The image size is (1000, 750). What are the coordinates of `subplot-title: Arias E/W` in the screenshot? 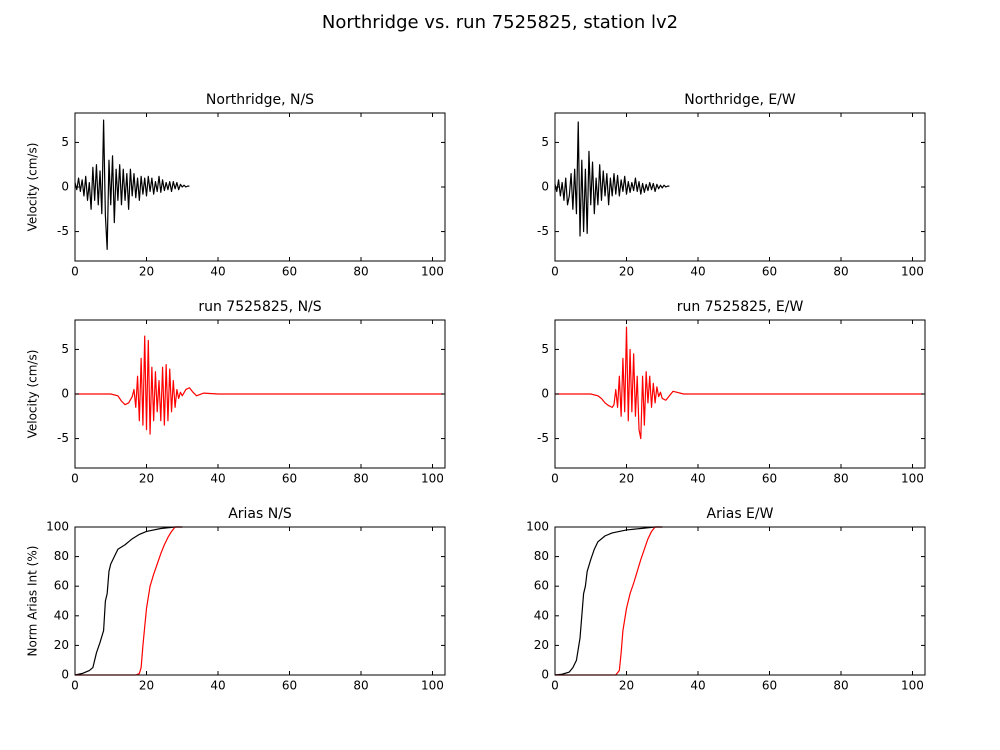 It's located at (740, 514).